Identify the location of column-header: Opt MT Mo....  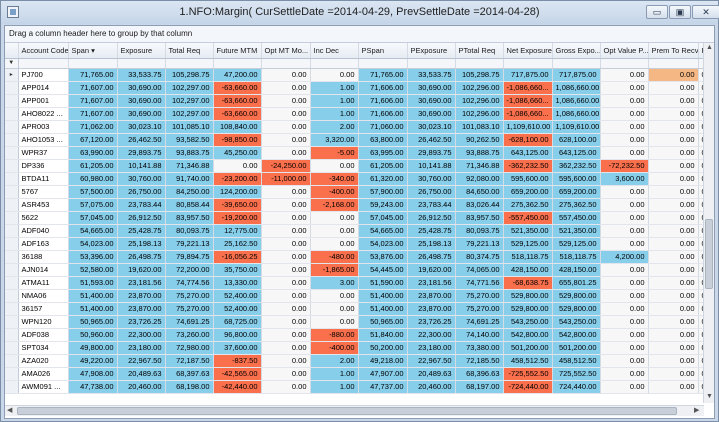
(286, 51).